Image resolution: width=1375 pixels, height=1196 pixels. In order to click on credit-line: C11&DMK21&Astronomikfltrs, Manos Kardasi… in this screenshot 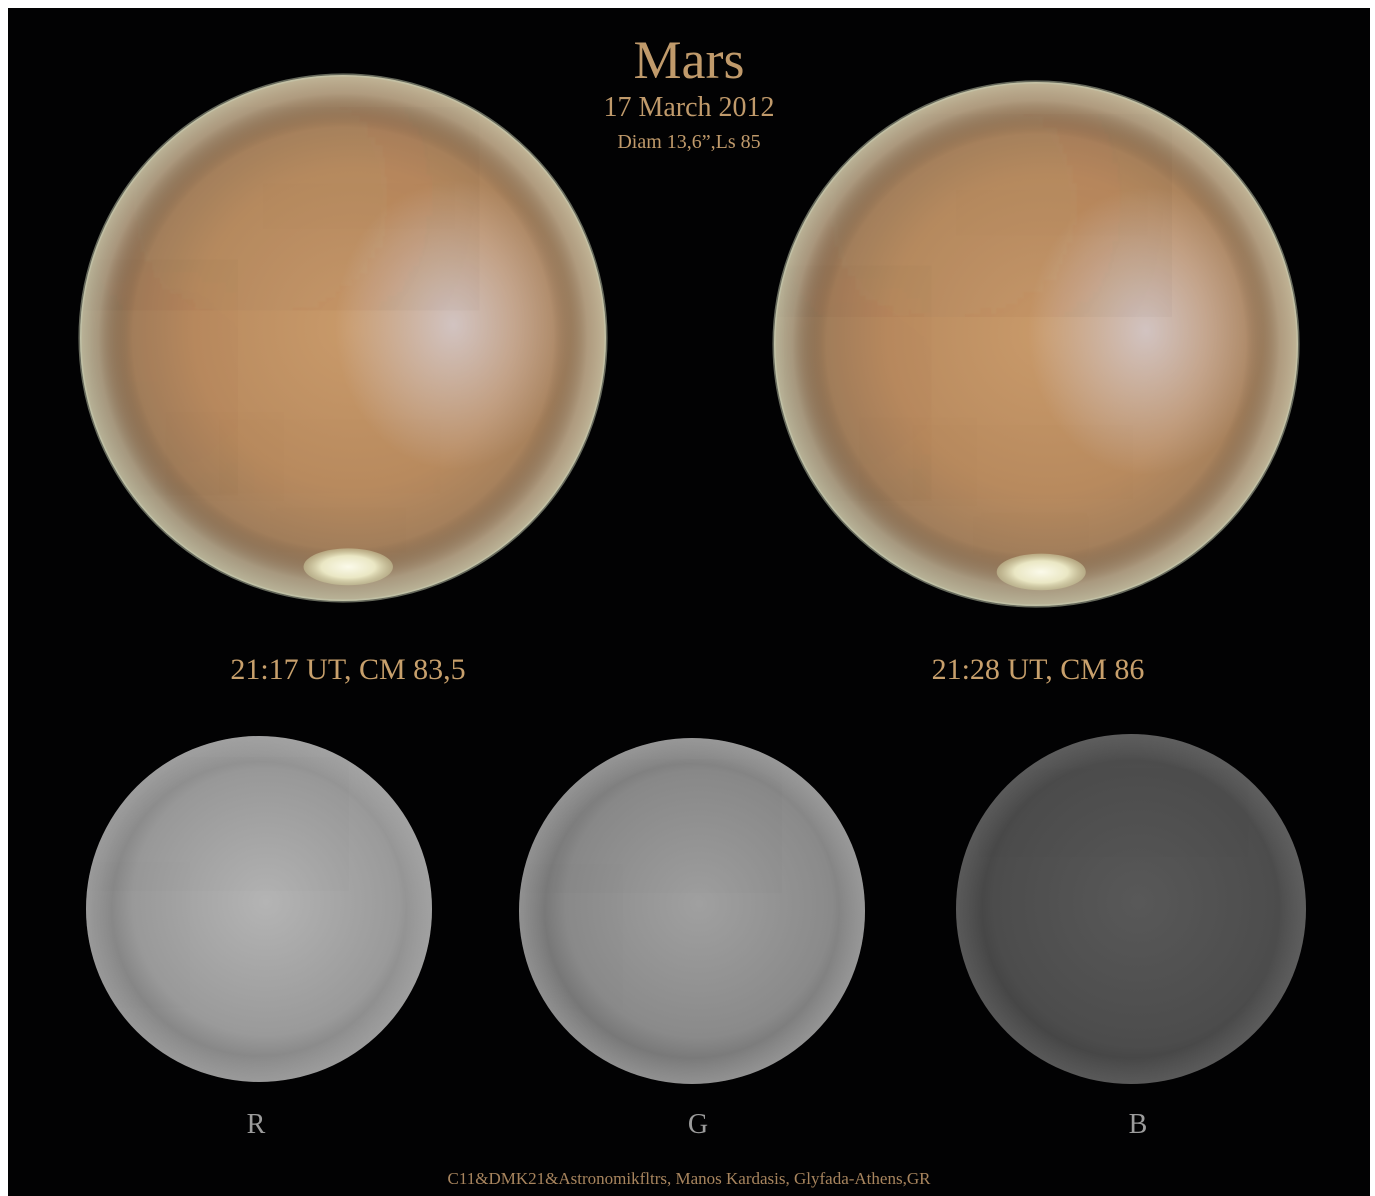, I will do `click(689, 1178)`.